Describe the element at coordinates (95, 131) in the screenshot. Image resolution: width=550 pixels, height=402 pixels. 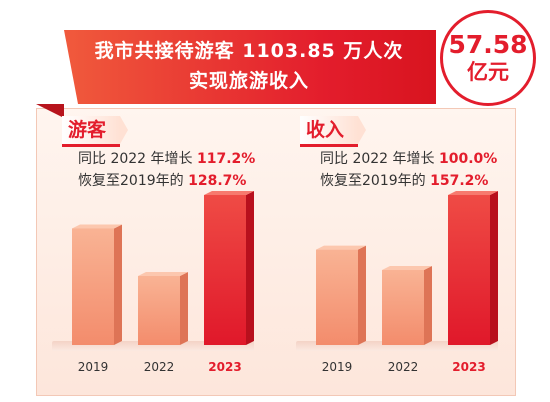
I see `section-title-visitors: 游客` at that location.